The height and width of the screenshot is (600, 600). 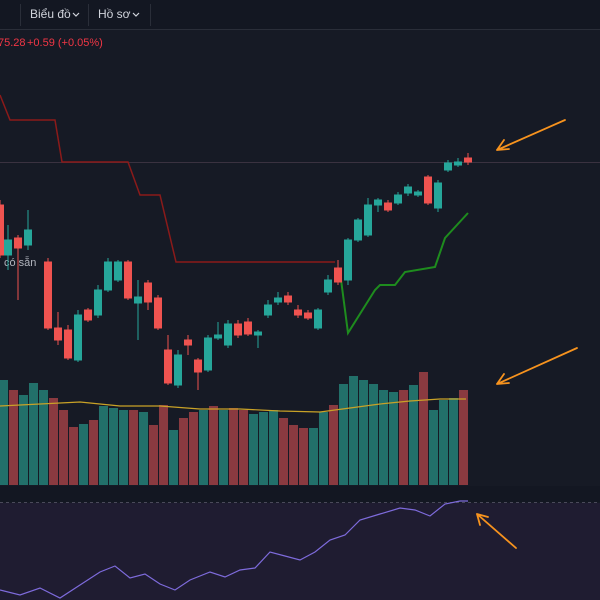 I want to click on volume-up, so click(x=229, y=430).